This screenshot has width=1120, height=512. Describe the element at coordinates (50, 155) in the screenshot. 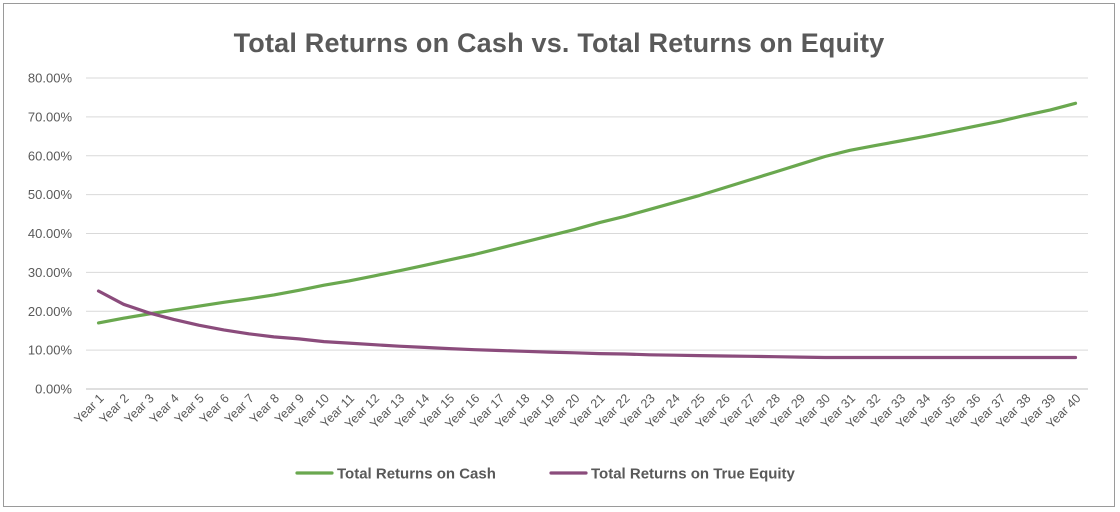

I see `y-tick-label: 60.00%` at that location.